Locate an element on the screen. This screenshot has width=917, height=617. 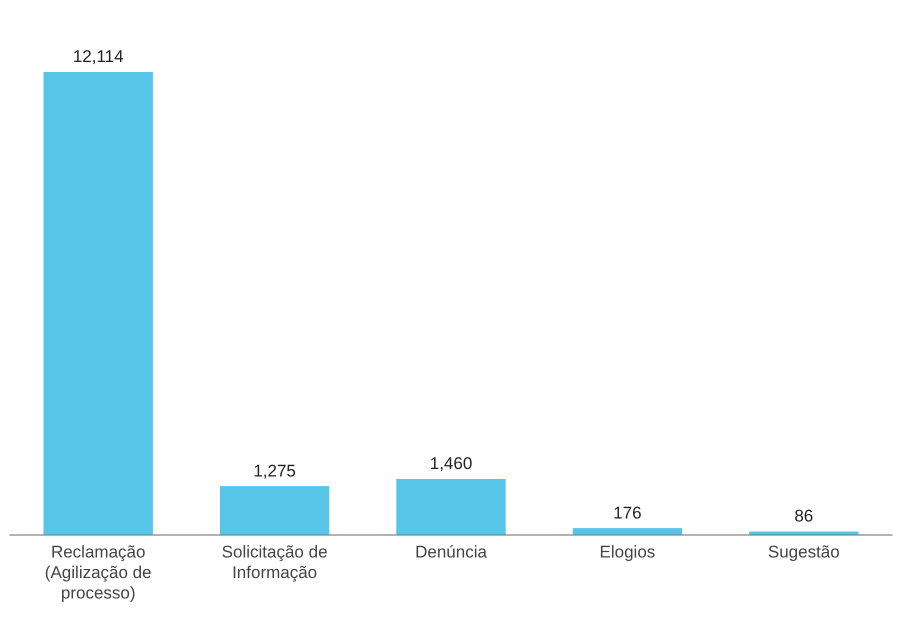
data-label: 12,114 is located at coordinates (98, 56).